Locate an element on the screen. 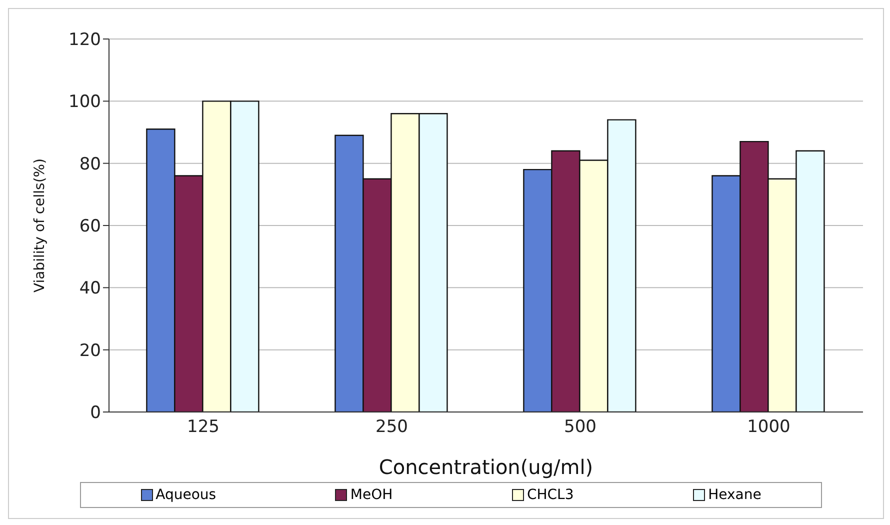 Image resolution: width=890 pixels, height=525 pixels. legend-label: Hexane is located at coordinates (734, 495).